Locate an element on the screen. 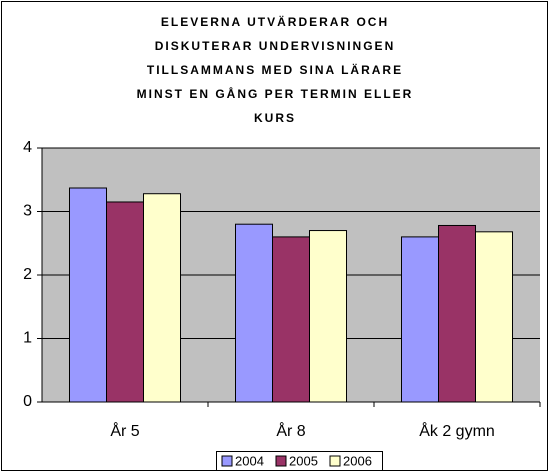 The height and width of the screenshot is (473, 550). legend-label: 2006 is located at coordinates (357, 460).